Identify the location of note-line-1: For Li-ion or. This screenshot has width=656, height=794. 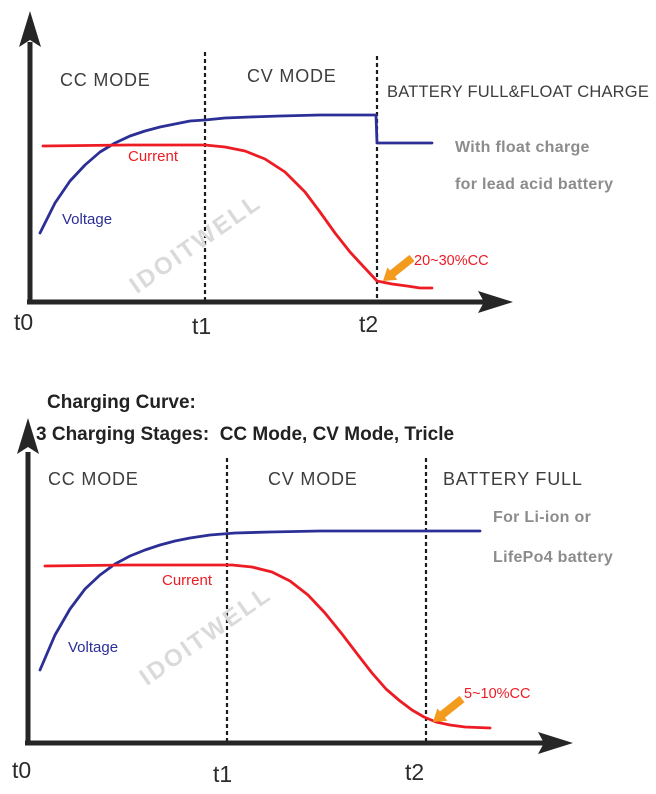
(542, 517).